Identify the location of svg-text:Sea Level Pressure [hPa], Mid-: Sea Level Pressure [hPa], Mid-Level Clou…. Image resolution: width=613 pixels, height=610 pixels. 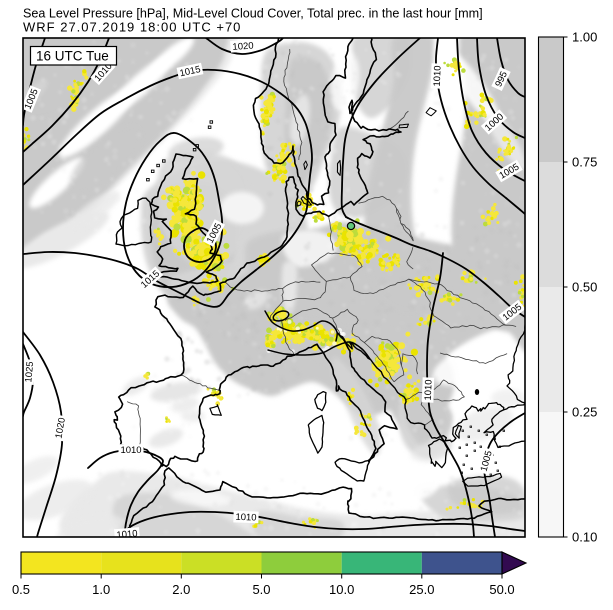
(253, 14).